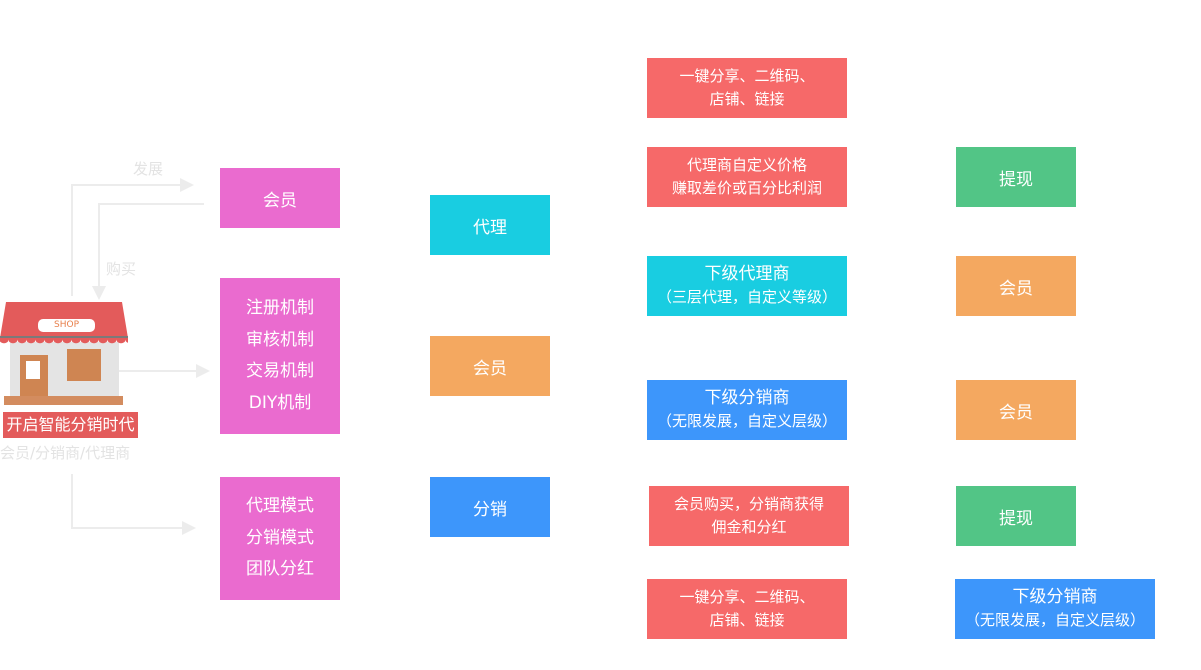 Image resolution: width=1201 pixels, height=670 pixels. What do you see at coordinates (748, 504) in the screenshot?
I see `box-line: 会员购买，分销商获得` at bounding box center [748, 504].